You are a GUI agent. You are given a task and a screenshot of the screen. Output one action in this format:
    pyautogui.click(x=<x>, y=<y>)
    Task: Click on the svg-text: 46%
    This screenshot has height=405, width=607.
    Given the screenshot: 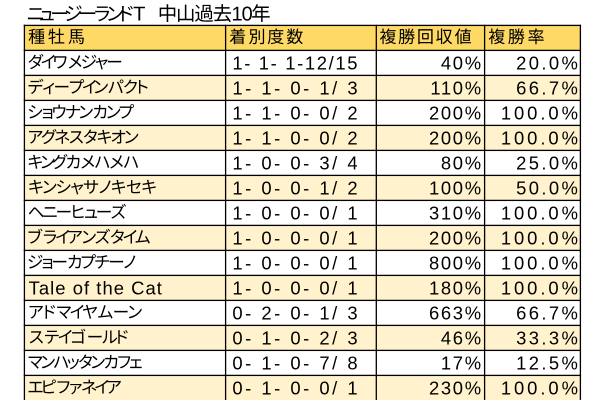 What is the action you would take?
    pyautogui.click(x=462, y=338)
    